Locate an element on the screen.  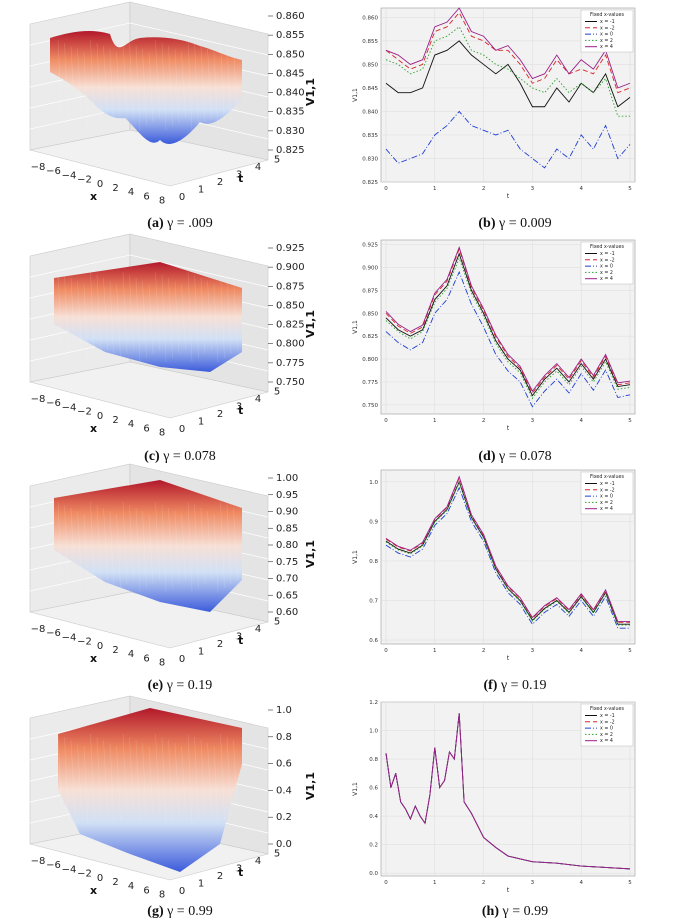
y-tick-label: 0.860 is located at coordinates (370, 18).